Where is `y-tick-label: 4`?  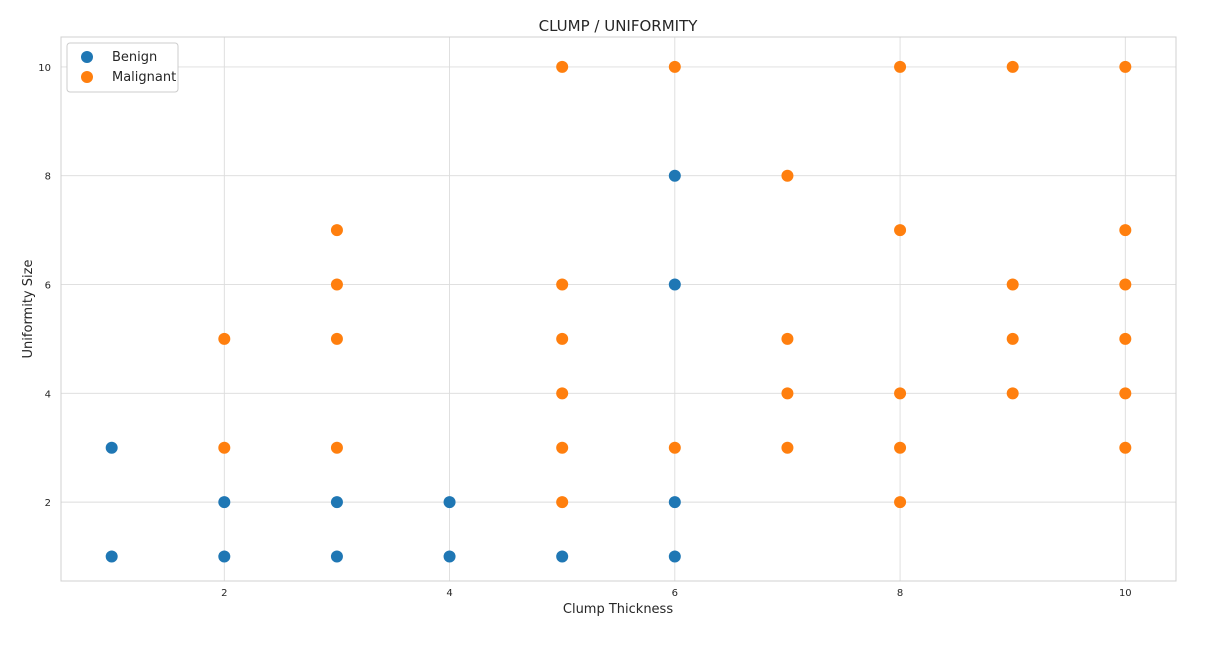
y-tick-label: 4 is located at coordinates (48, 394).